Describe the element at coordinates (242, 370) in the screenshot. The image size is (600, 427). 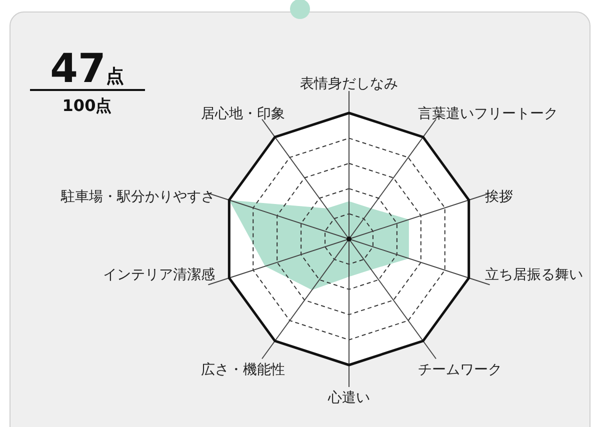
I see `spoke-label: 広さ・機能性` at that location.